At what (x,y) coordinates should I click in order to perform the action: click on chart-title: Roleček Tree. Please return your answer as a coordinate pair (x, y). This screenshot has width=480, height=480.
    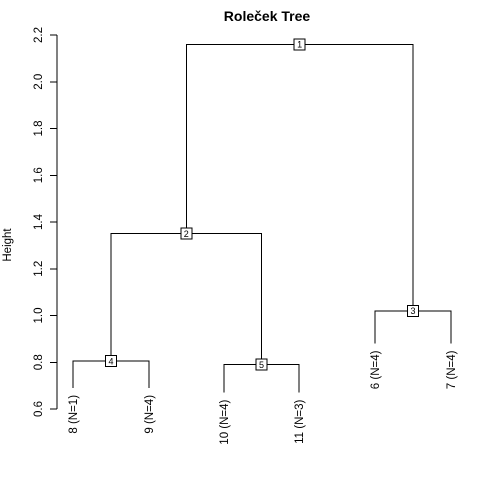
    Looking at the image, I should click on (267, 16).